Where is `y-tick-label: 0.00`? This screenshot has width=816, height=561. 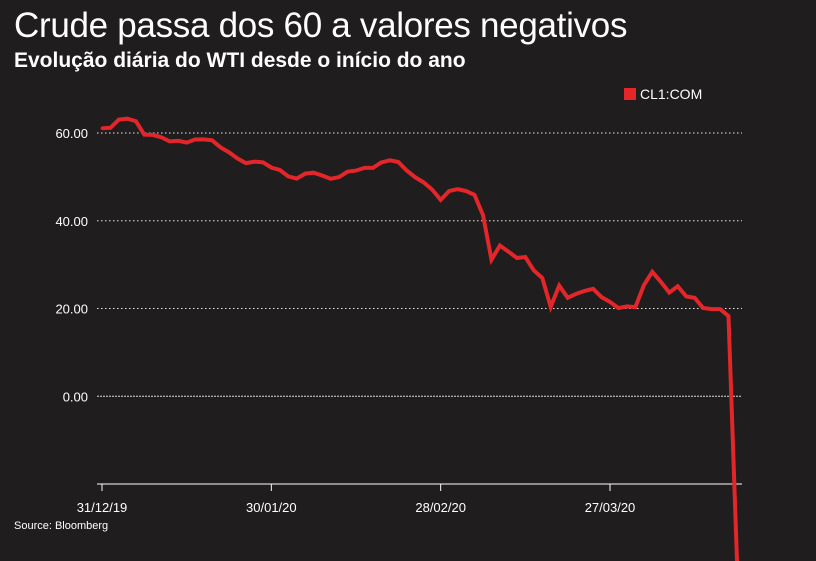
y-tick-label: 0.00 is located at coordinates (75, 396).